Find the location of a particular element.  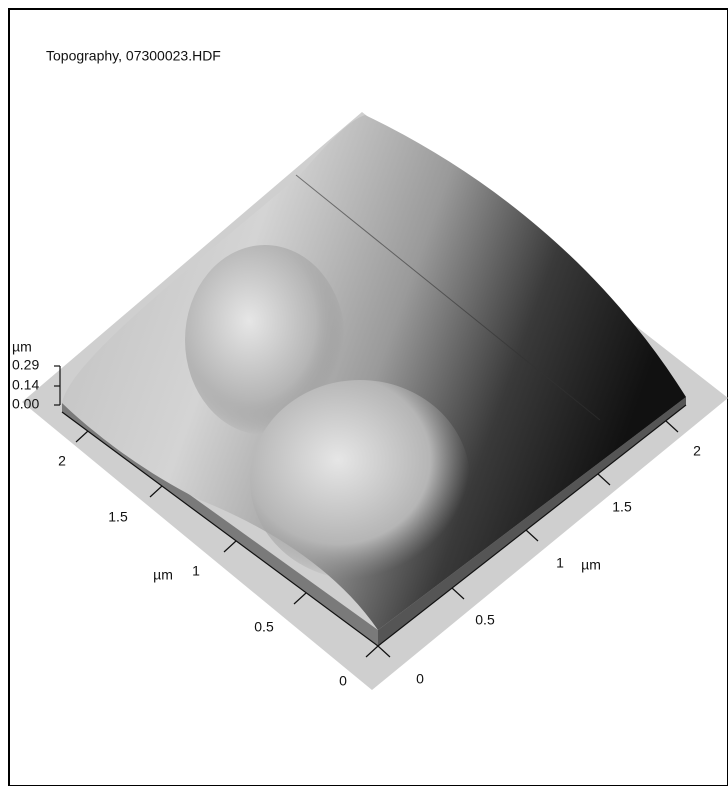

right-tick-label: 1 is located at coordinates (560, 563).